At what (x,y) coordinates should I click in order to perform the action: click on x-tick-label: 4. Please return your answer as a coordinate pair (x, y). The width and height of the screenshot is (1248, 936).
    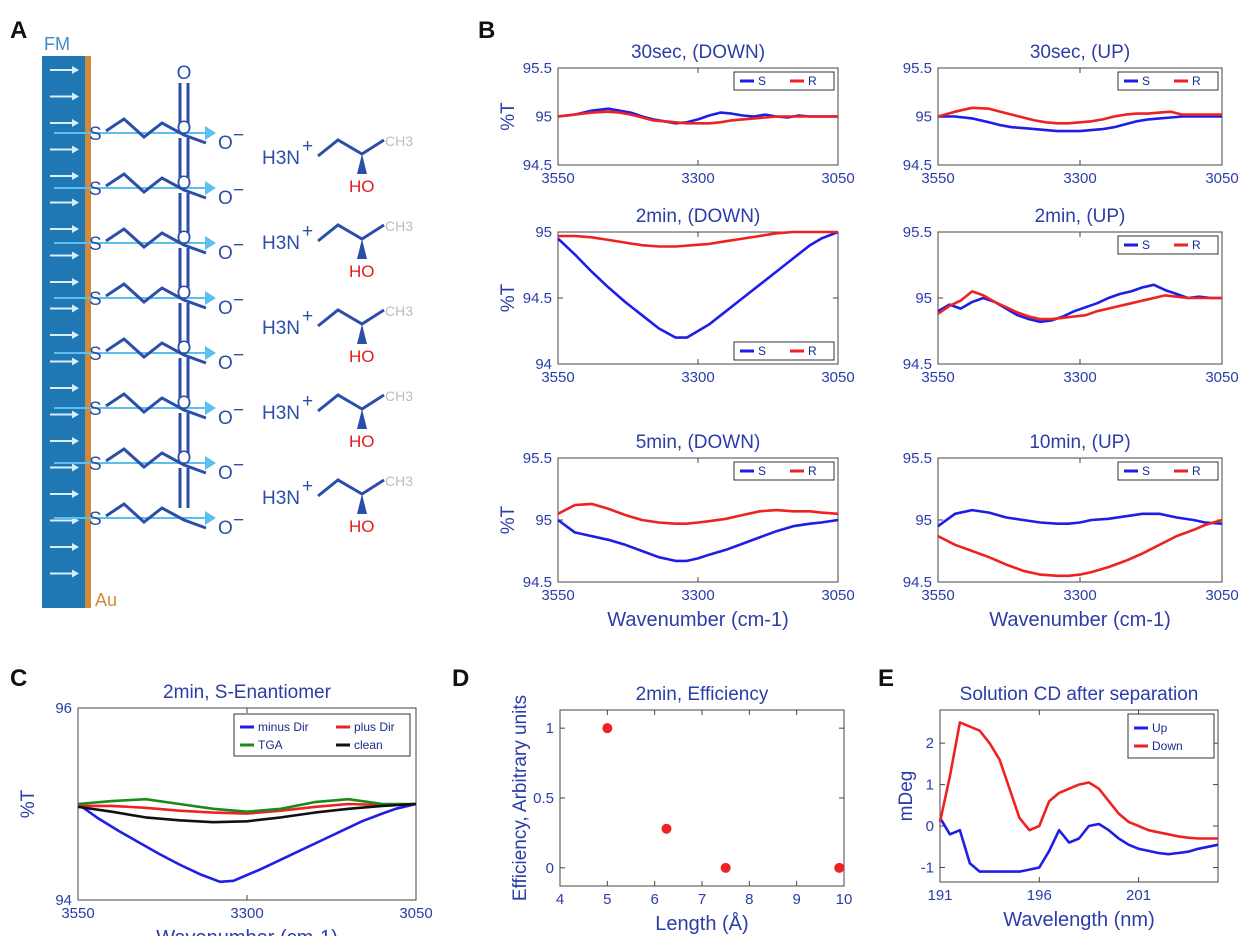
    Looking at the image, I should click on (560, 899).